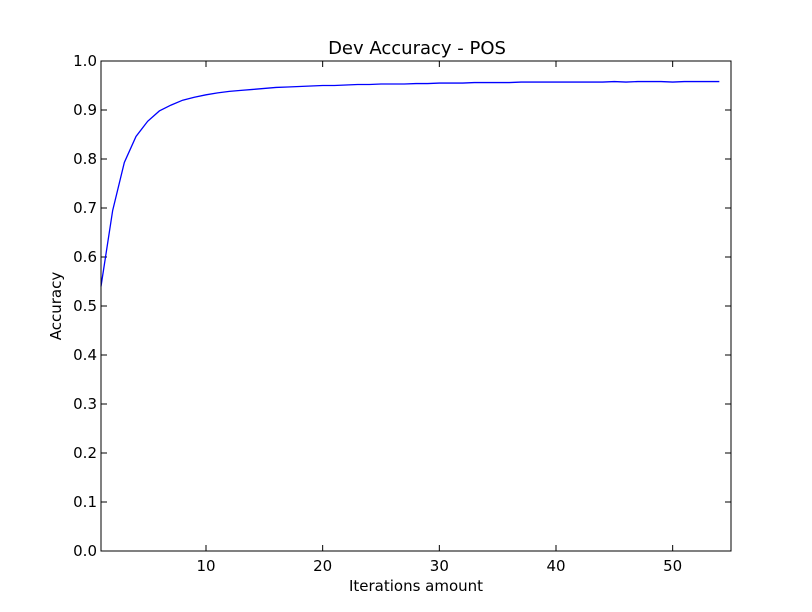 This screenshot has height=612, width=812. What do you see at coordinates (322, 566) in the screenshot?
I see `x-tick-label: 20` at bounding box center [322, 566].